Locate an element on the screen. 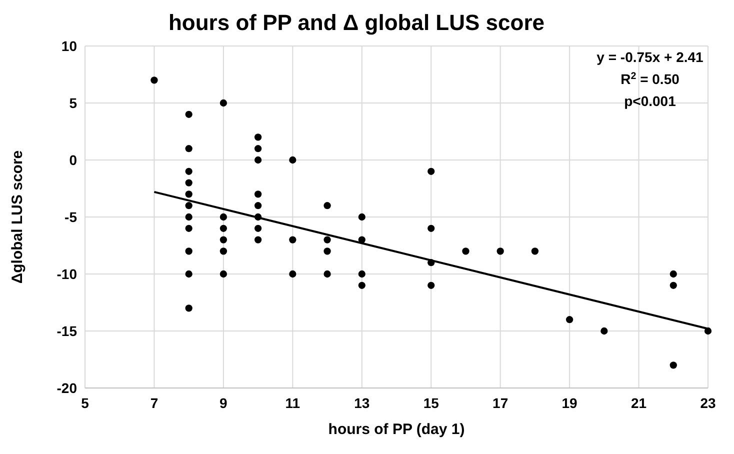 Image resolution: width=734 pixels, height=454 pixels. y-tick-label: 0 is located at coordinates (73, 160).